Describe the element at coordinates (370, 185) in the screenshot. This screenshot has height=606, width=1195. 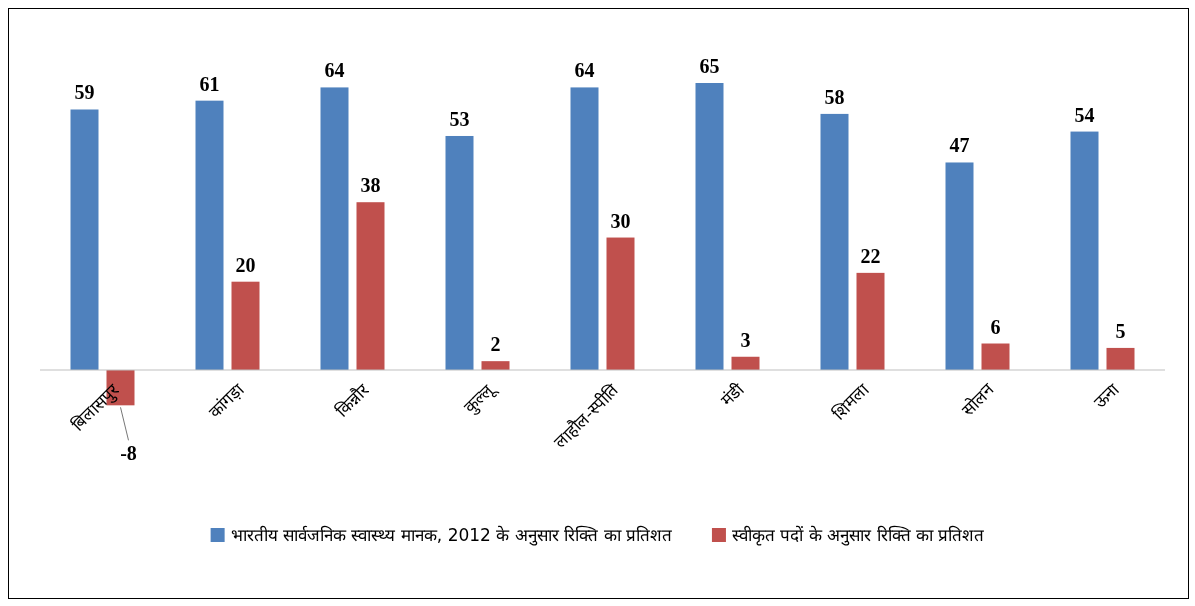
I see `data-label: 38` at that location.